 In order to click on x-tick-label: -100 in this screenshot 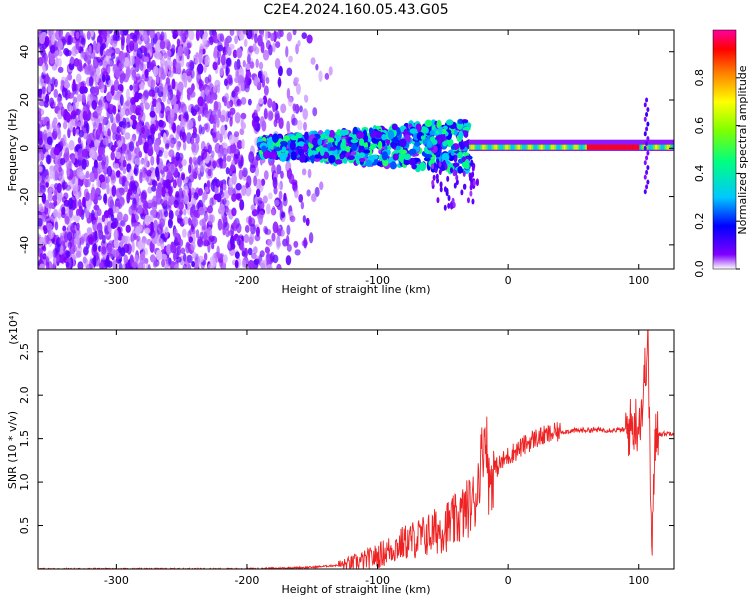, I will do `click(377, 280)`.